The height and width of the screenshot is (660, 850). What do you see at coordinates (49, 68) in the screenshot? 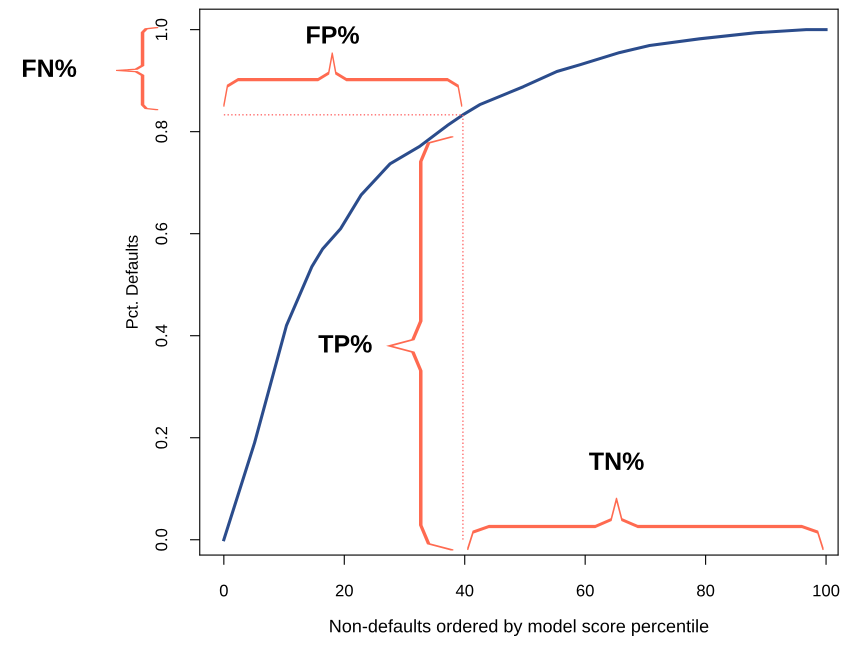
I see `text: FN%` at bounding box center [49, 68].